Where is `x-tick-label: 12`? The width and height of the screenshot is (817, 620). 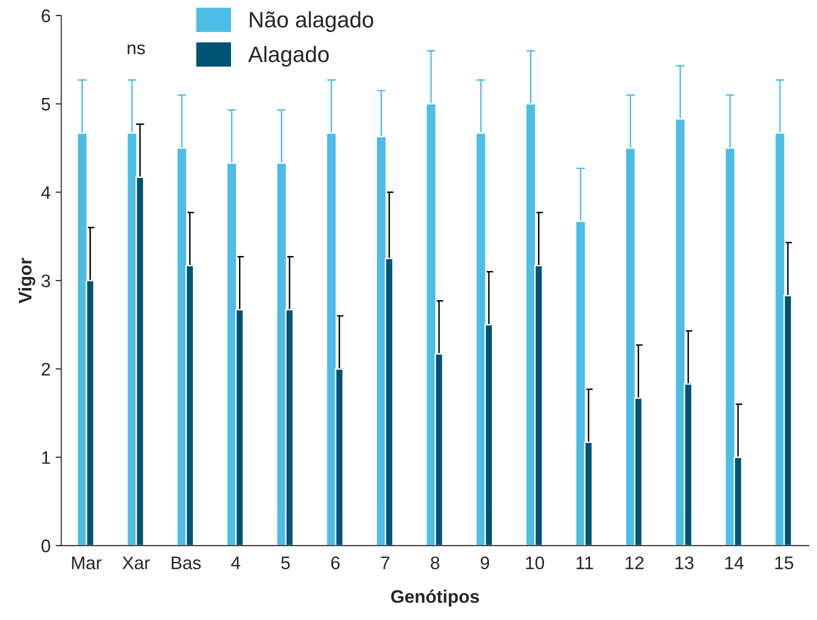
x-tick-label: 12 is located at coordinates (635, 563).